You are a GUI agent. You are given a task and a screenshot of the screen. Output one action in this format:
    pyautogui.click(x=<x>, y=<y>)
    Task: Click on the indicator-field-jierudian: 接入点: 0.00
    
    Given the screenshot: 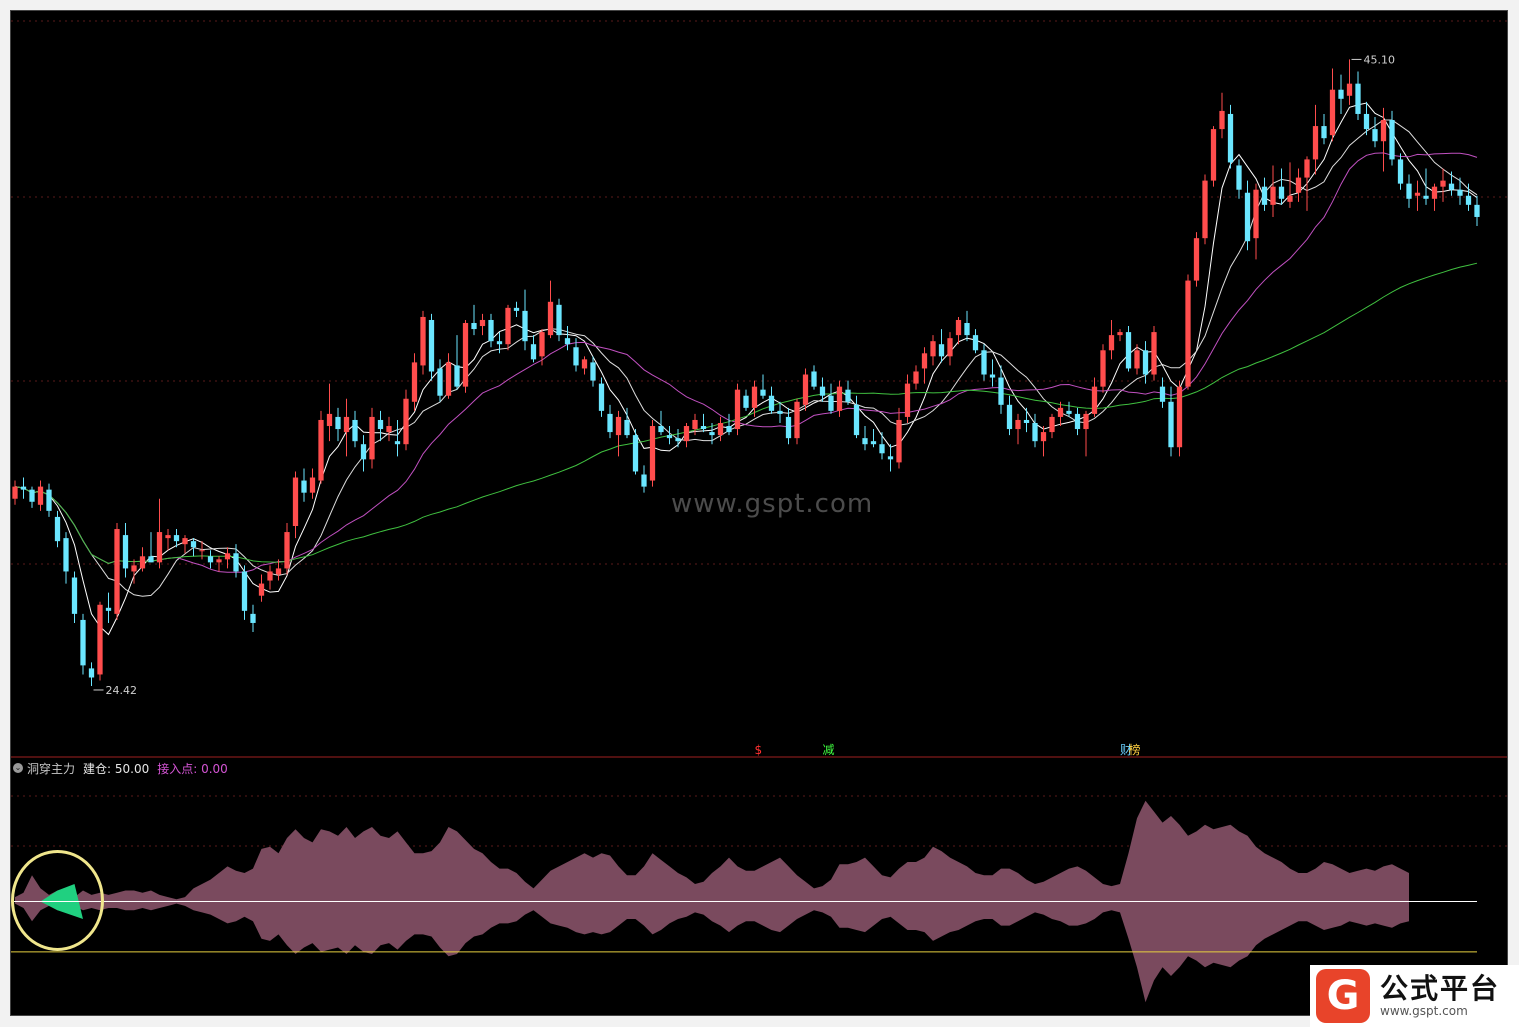 What is the action you would take?
    pyautogui.click(x=192, y=768)
    